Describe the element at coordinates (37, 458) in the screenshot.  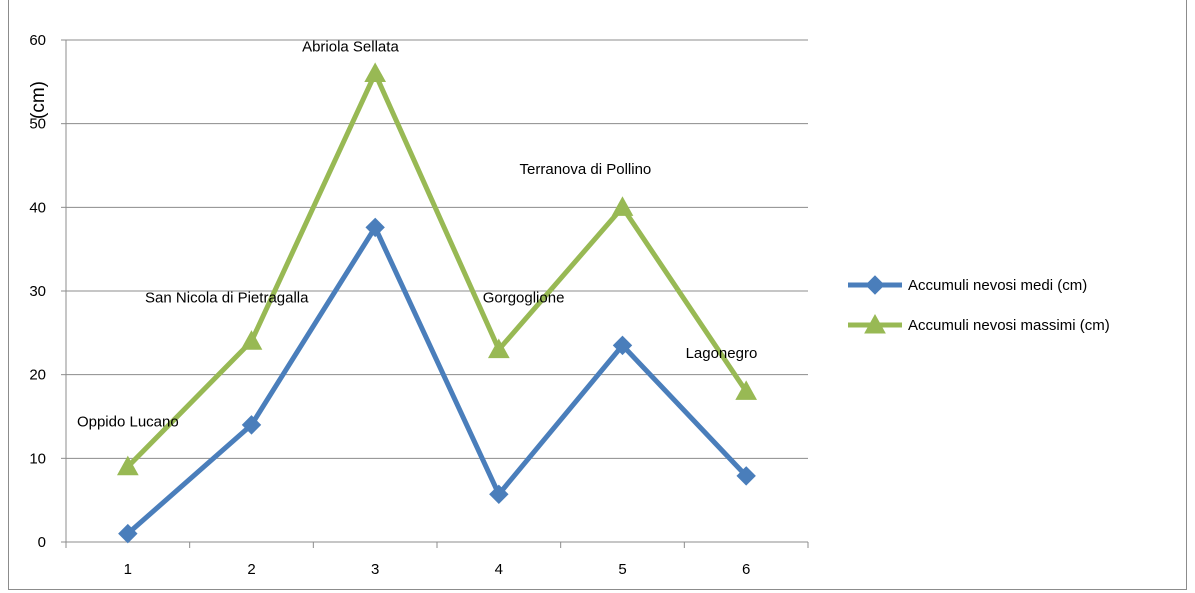
I see `y-tick-label: 10` at that location.